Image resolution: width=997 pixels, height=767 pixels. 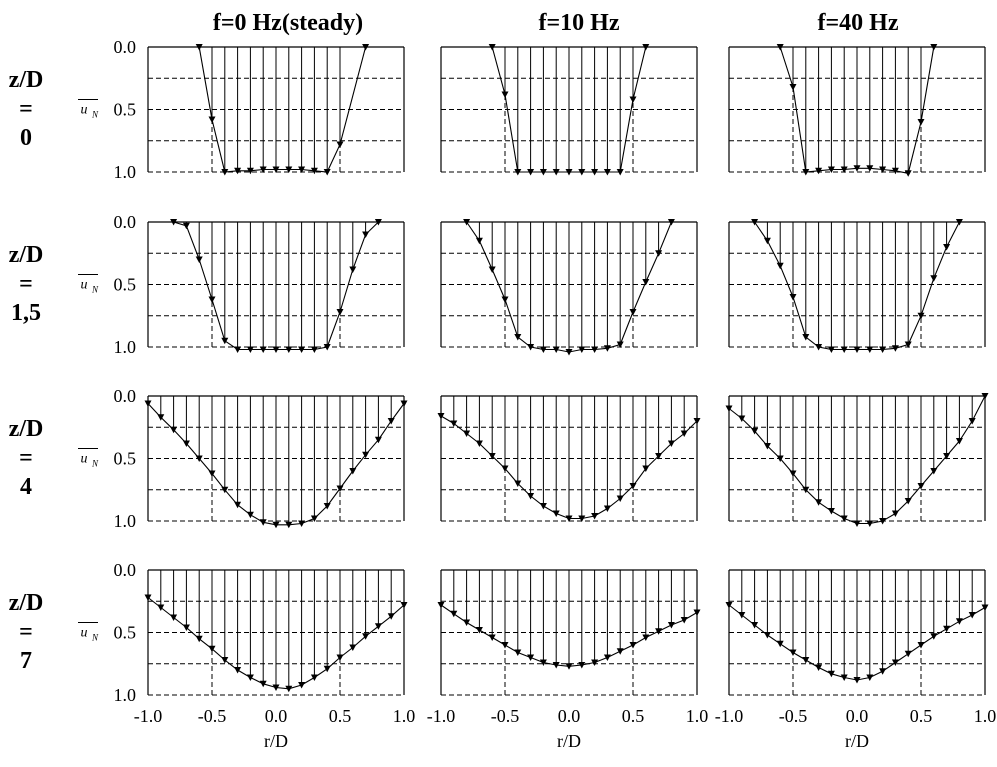 What do you see at coordinates (26, 487) in the screenshot?
I see `row-label-line: 4` at bounding box center [26, 487].